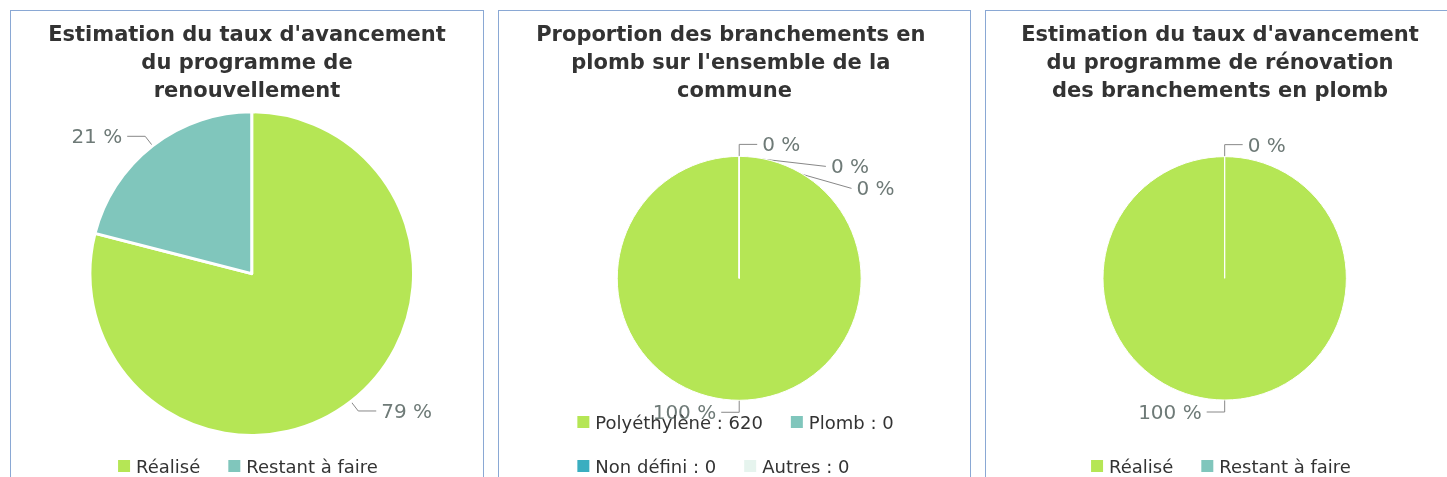 This screenshot has width=1447, height=477. I want to click on data-label: 21 %, so click(97, 136).